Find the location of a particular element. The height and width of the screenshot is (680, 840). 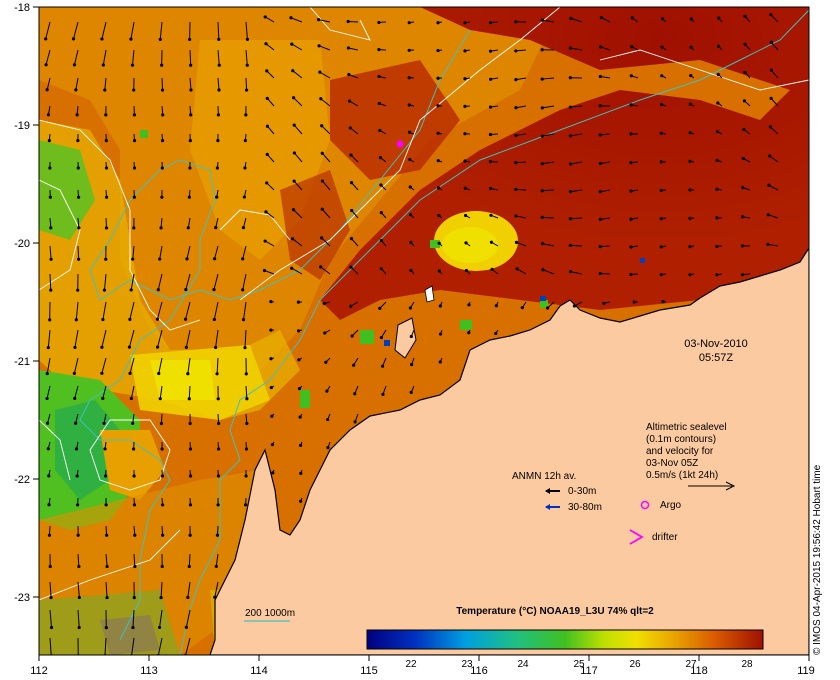

sealevel-line-3: and velocity for is located at coordinates (680, 451).